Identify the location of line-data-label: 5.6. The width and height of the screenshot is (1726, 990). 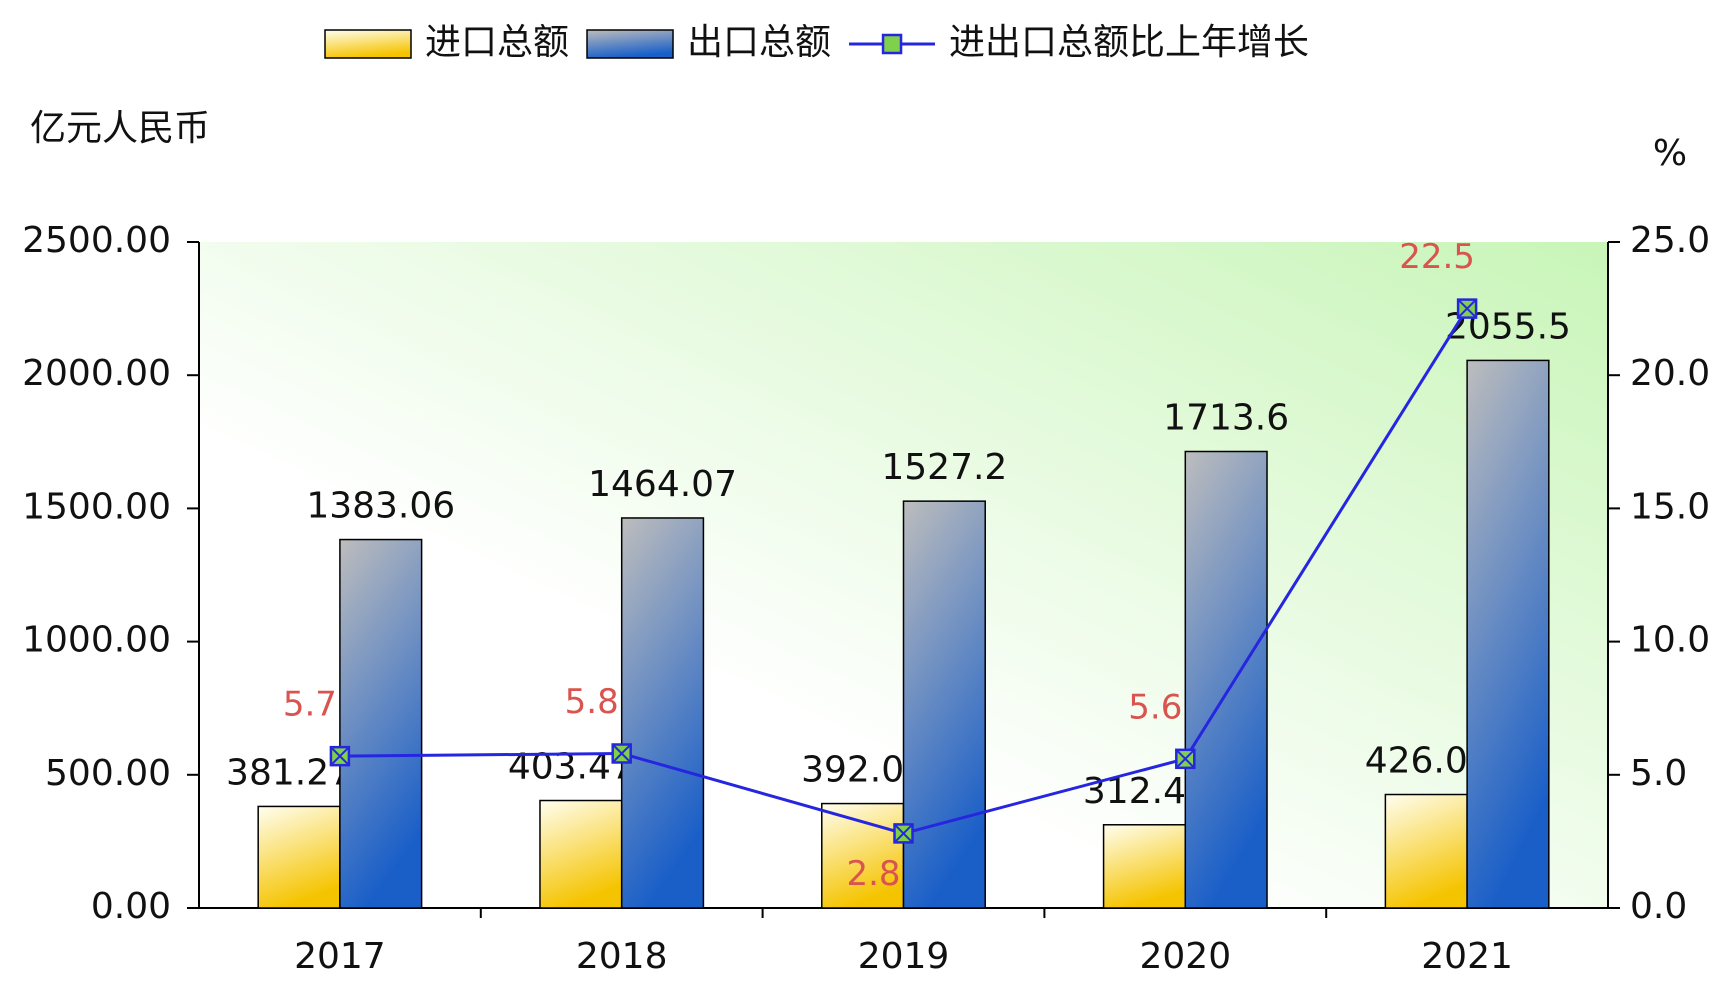
(1155, 707).